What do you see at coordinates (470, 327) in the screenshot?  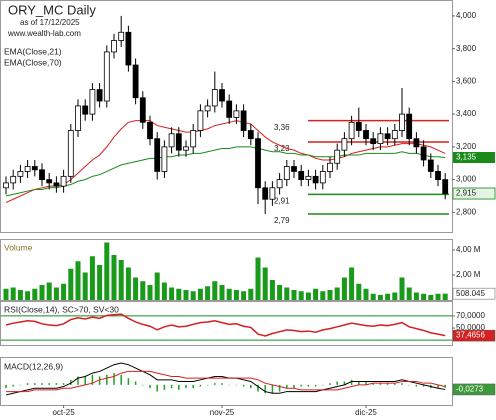 I see `y-tick-label: 50,0000` at bounding box center [470, 327].